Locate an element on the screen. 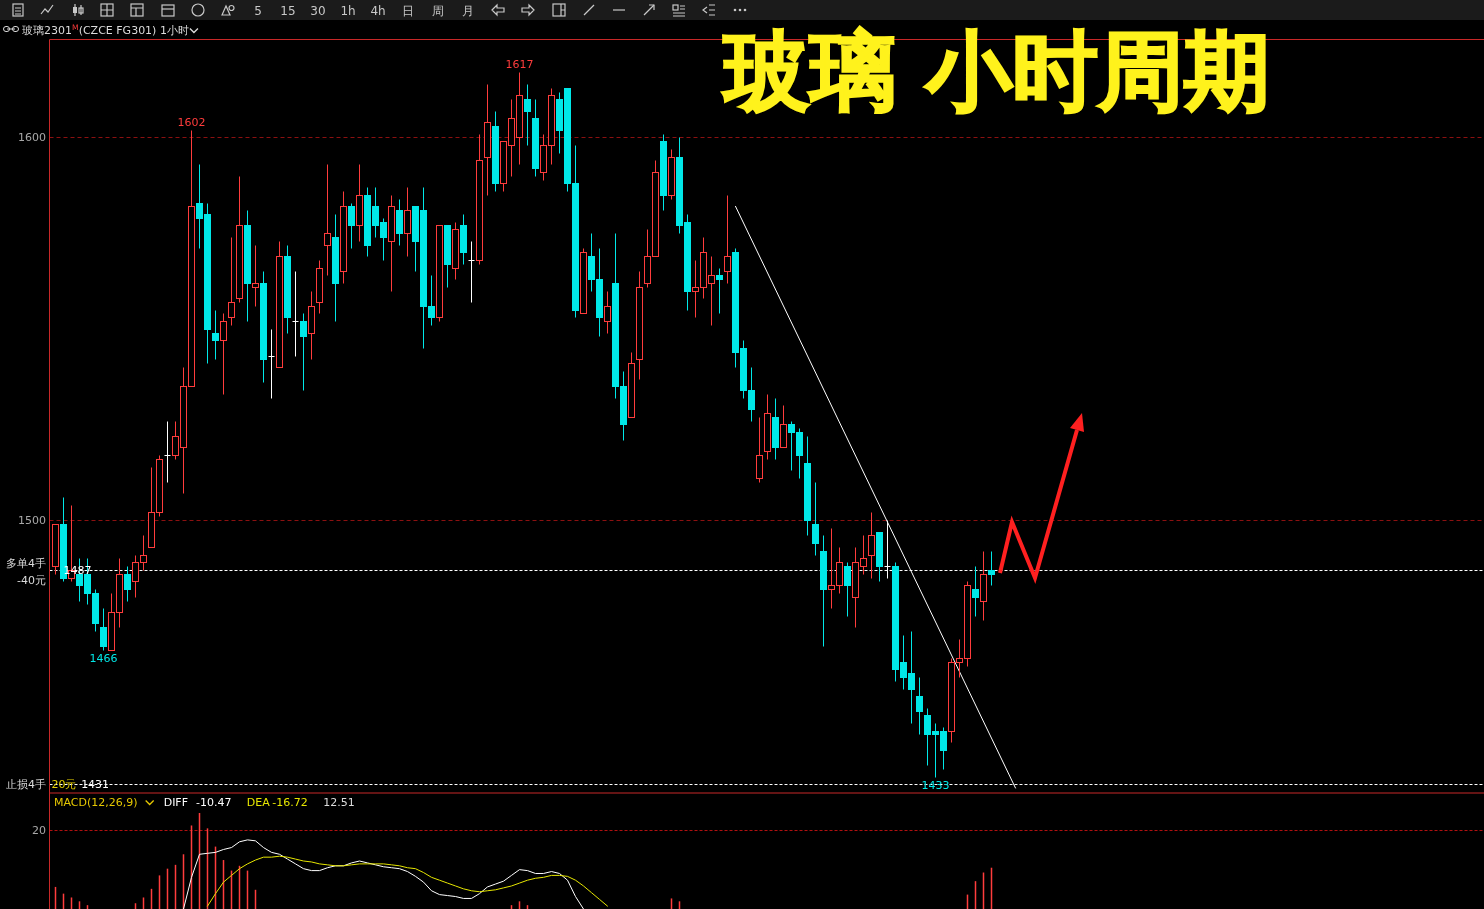  annotation: 1617 is located at coordinates (519, 65).